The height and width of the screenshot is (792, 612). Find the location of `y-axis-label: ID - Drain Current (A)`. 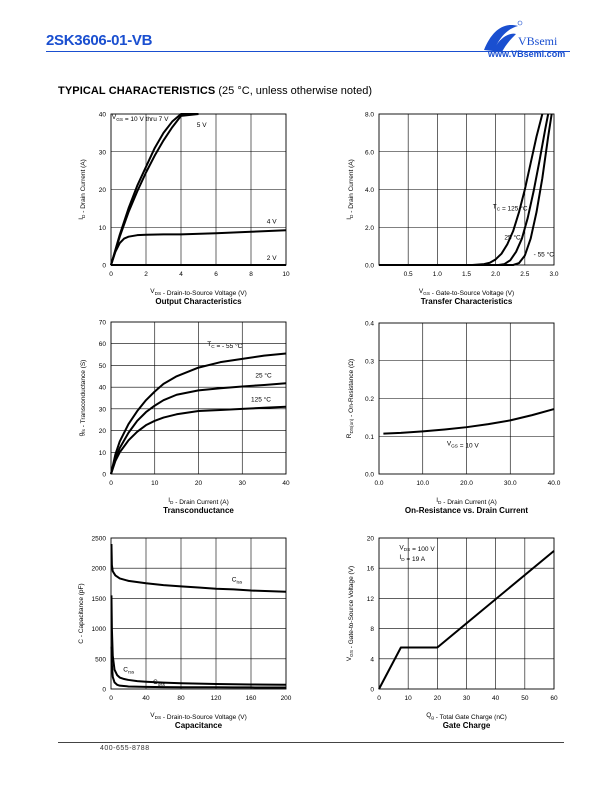

y-axis-label: ID - Drain Current (A) is located at coordinates (350, 189).